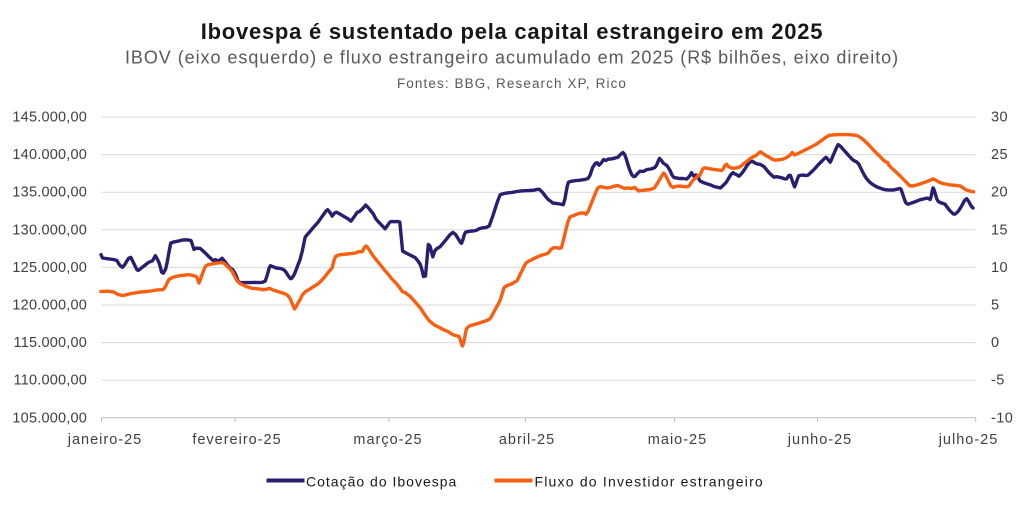 The image size is (1024, 507). Describe the element at coordinates (649, 482) in the screenshot. I see `svg-text:Fluxo do Investidor estrangeir: Fluxo do Investidor estrangeiro` at that location.